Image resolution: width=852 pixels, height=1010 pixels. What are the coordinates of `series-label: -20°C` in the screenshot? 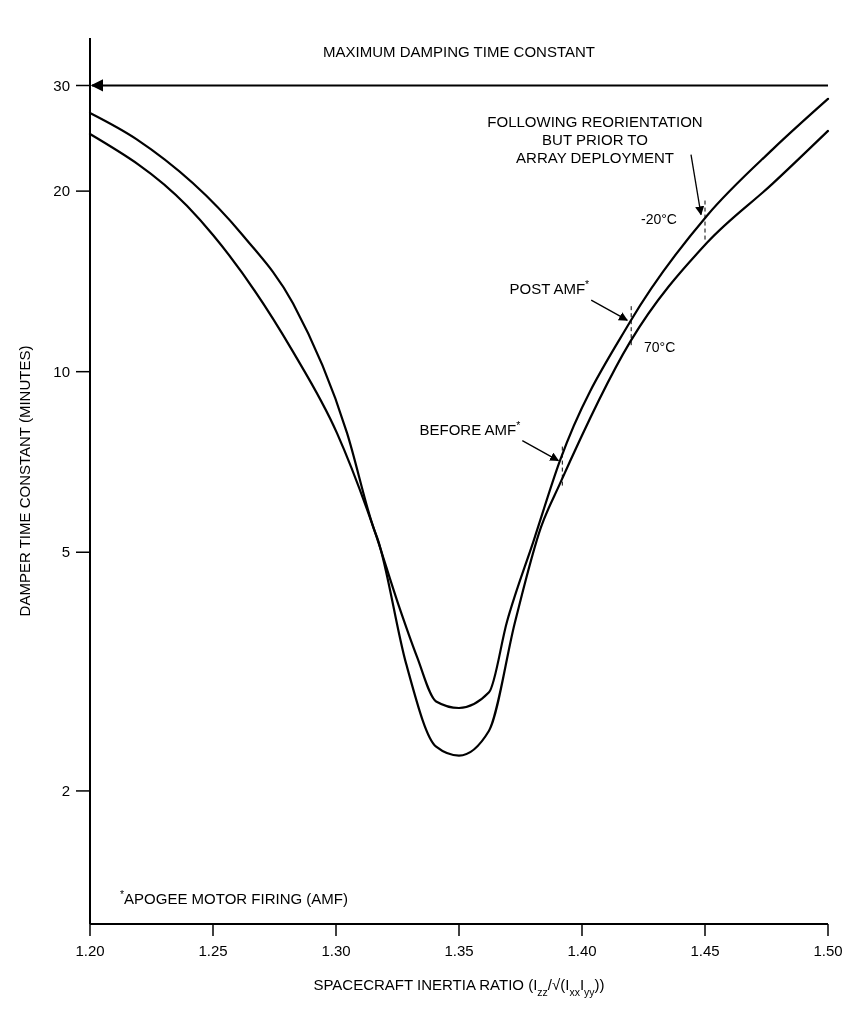 It's located at (659, 218).